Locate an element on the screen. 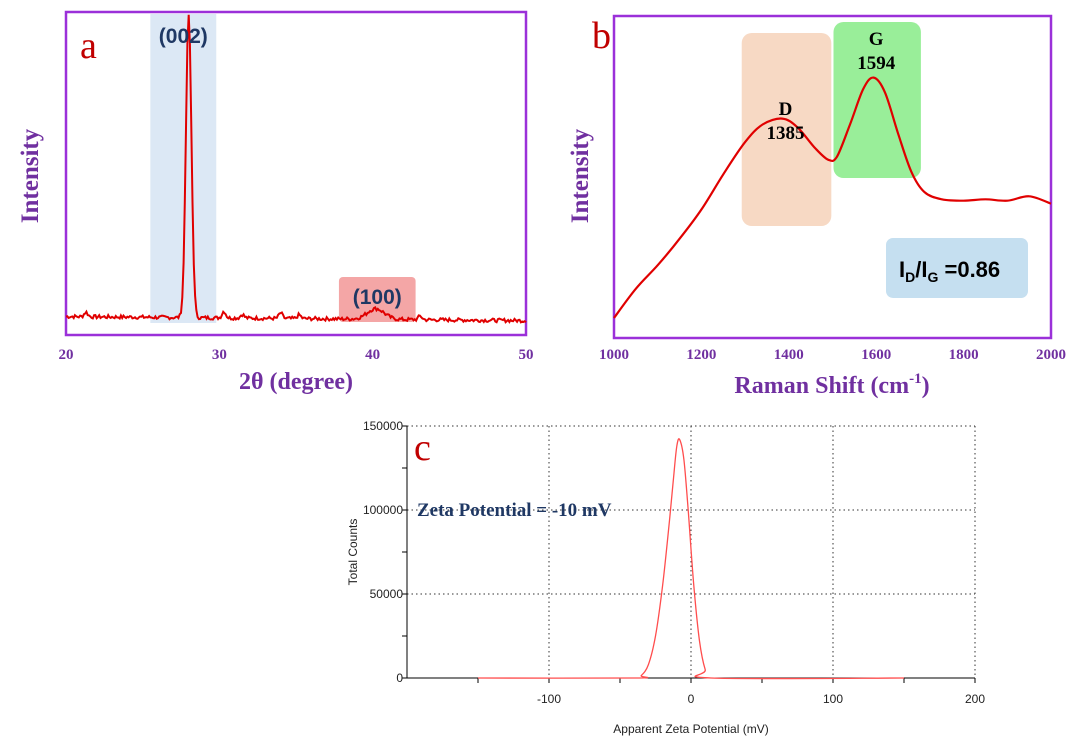  panel-a-x-tick-20: 20 is located at coordinates (66, 355).